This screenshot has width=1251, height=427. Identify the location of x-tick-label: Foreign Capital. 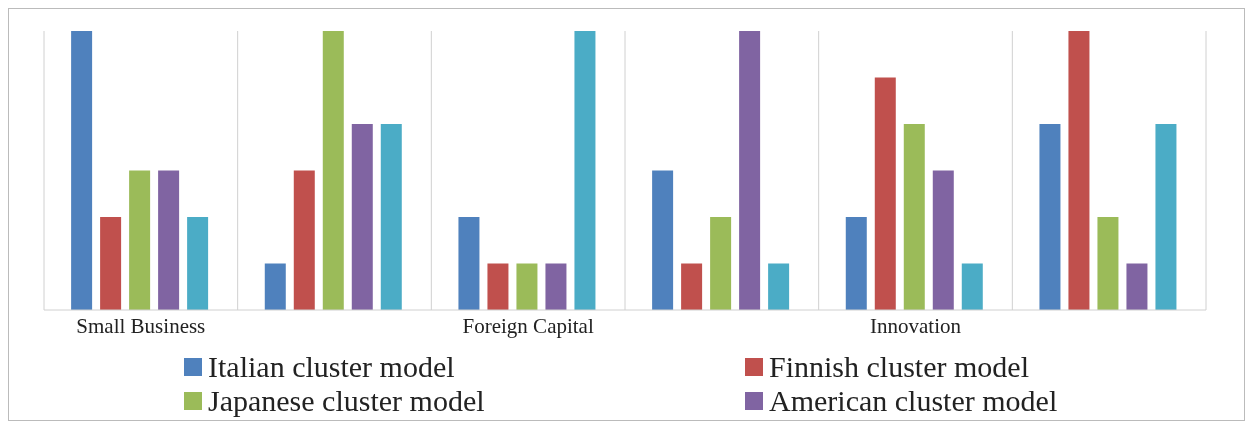
(528, 325).